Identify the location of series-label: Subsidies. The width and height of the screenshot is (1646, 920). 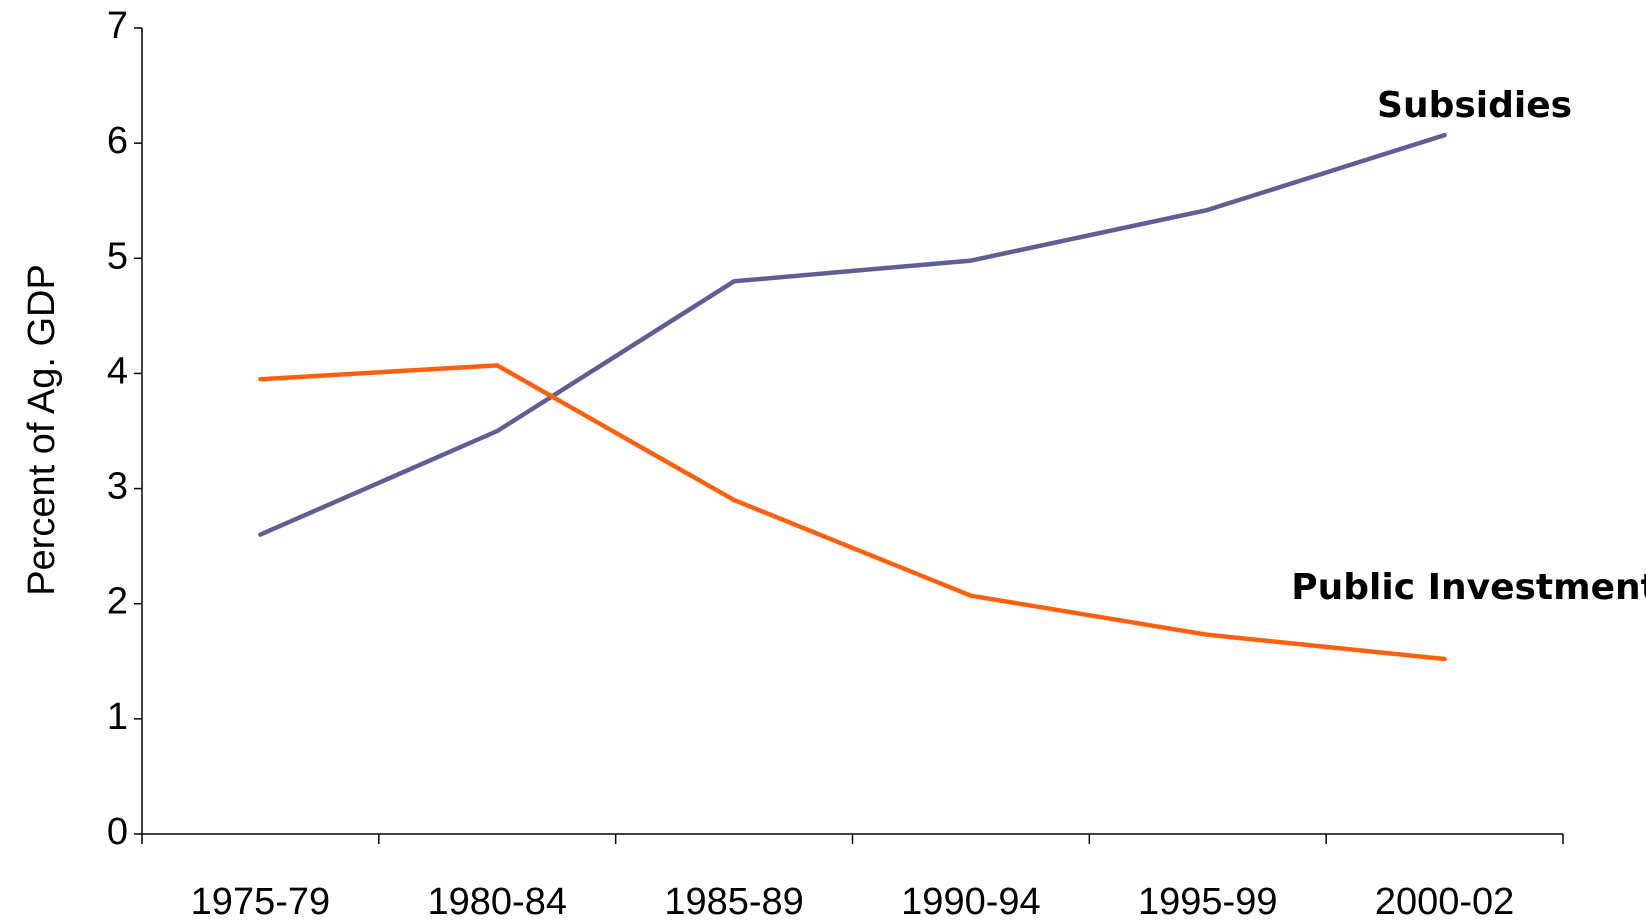
(1474, 105).